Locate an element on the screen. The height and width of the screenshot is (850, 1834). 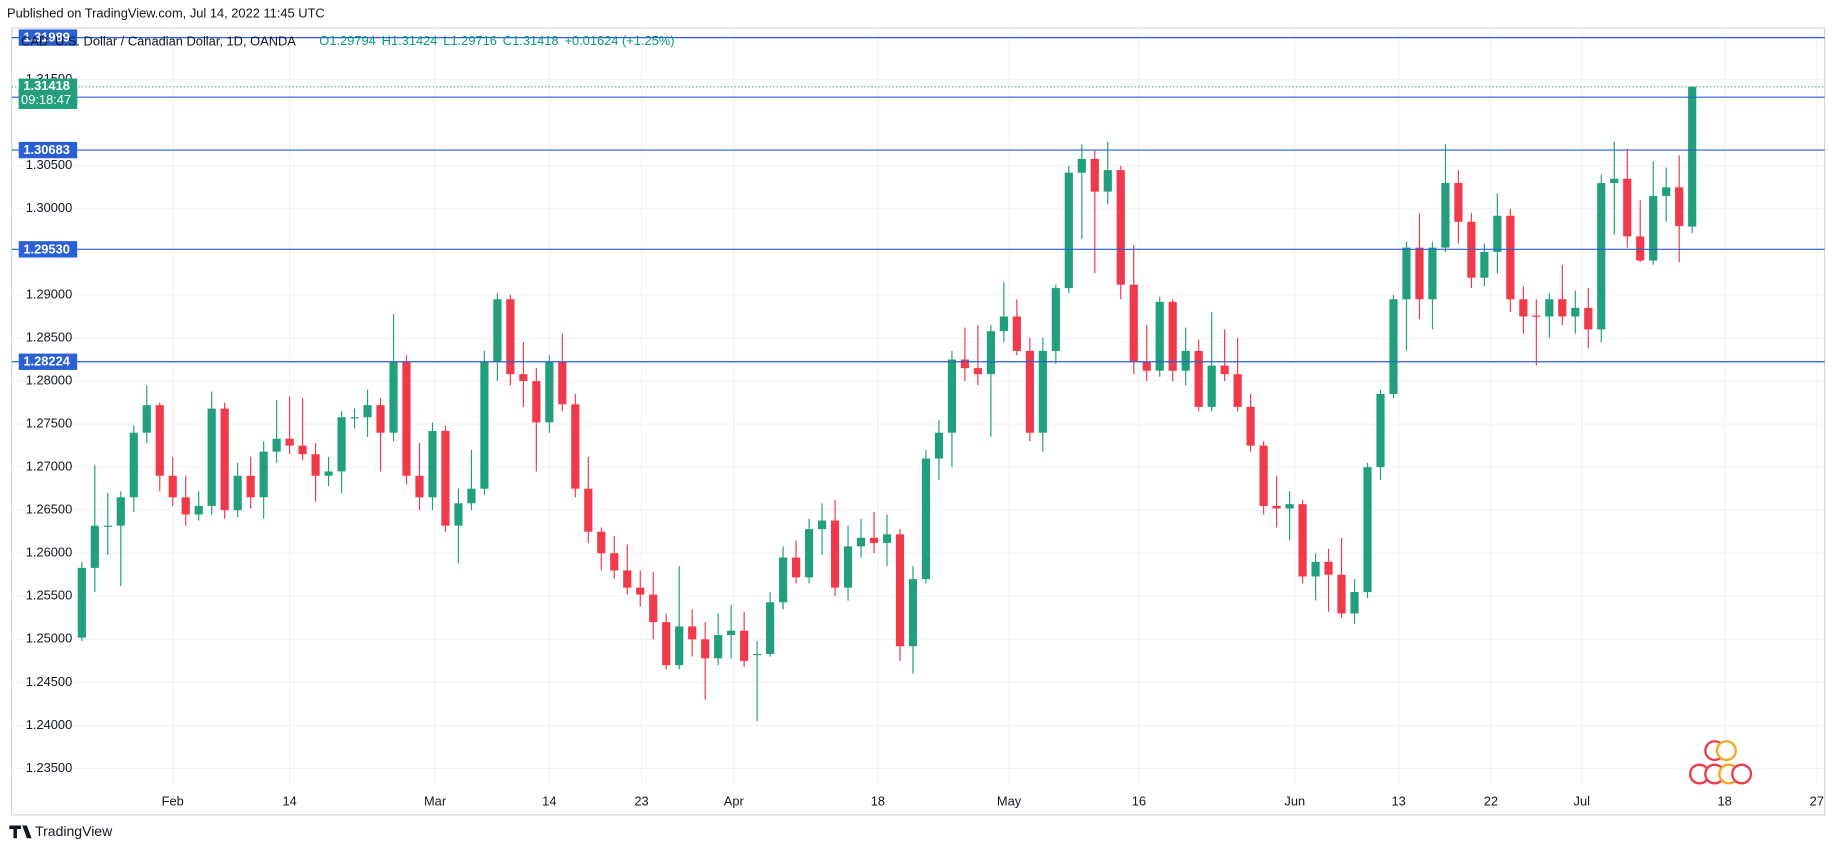
level-label: 1.30683 is located at coordinates (46, 149).